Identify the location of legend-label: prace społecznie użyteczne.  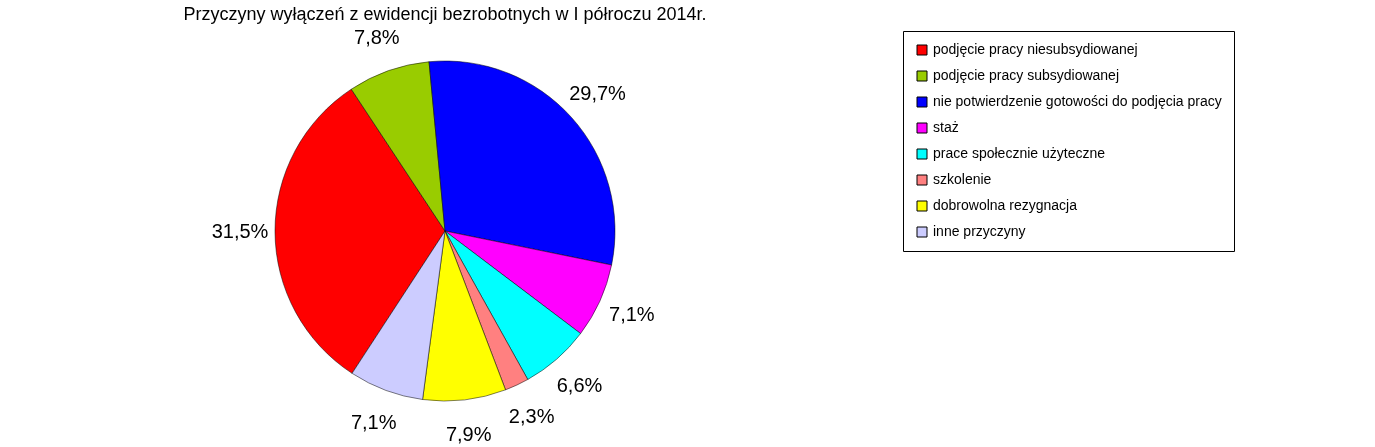
(1019, 153).